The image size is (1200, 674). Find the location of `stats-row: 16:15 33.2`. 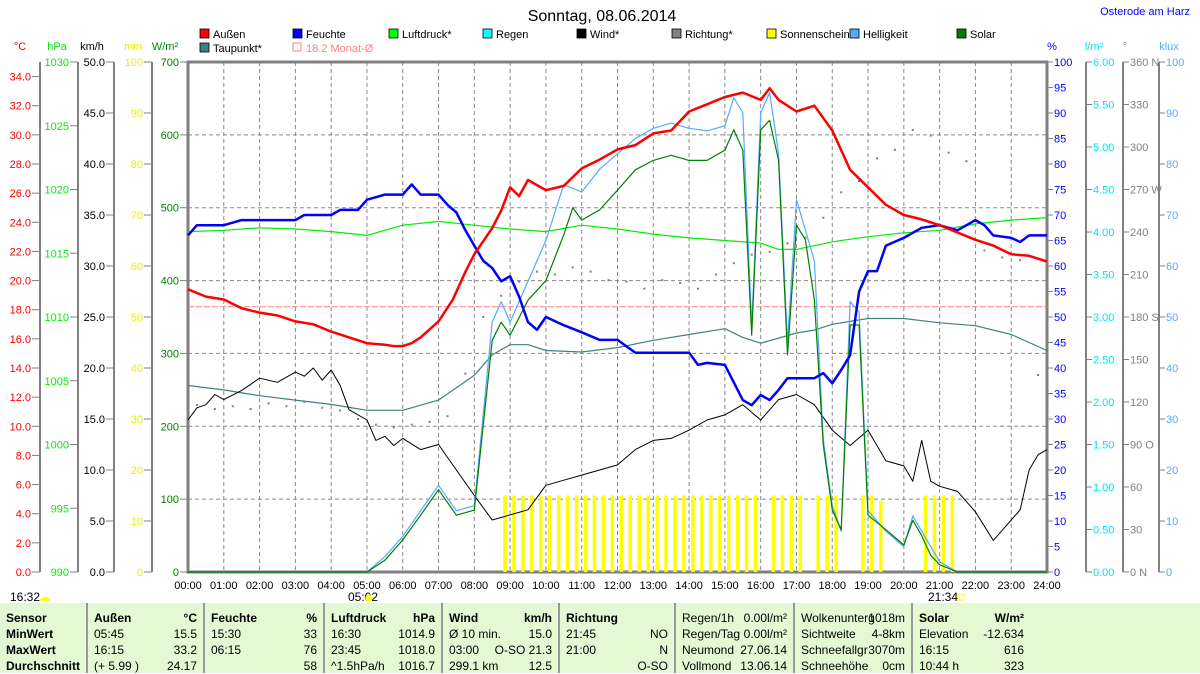

stats-row: 16:15 33.2 is located at coordinates (145, 650).